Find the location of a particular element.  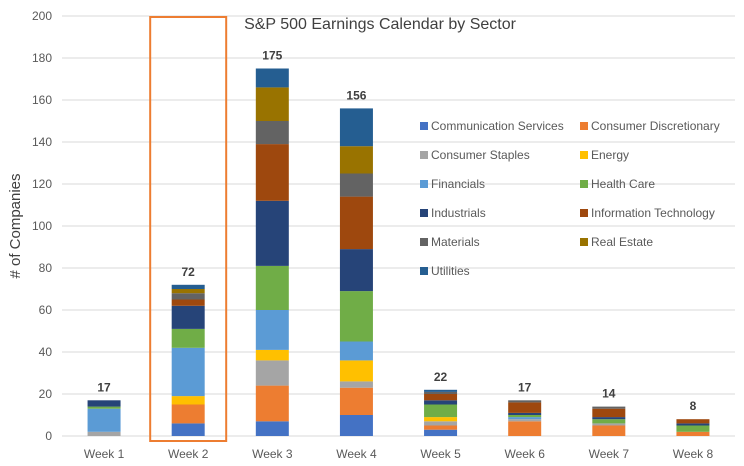

legend-swatch-materials is located at coordinates (424, 242).